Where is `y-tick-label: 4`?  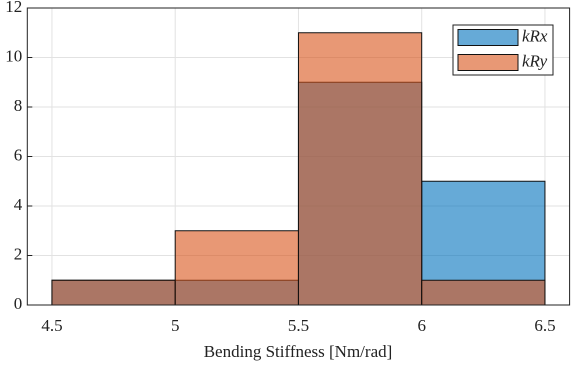 y-tick-label: 4 is located at coordinates (18, 204).